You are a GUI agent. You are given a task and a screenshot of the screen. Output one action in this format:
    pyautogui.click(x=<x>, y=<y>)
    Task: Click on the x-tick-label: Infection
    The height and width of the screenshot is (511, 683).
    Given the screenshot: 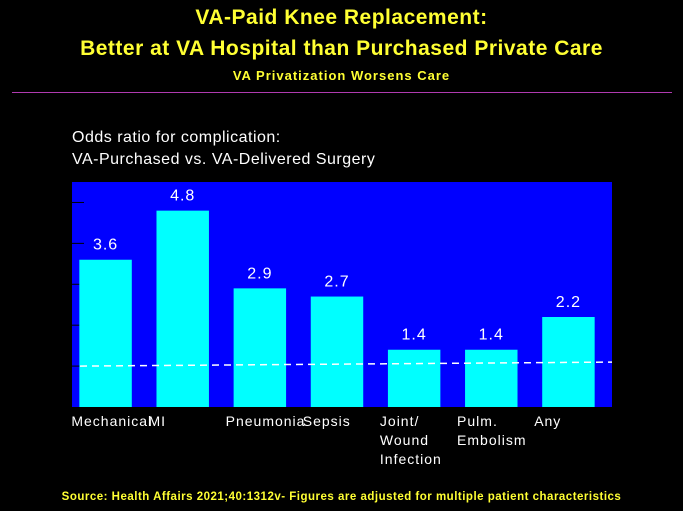 What is the action you would take?
    pyautogui.click(x=411, y=459)
    